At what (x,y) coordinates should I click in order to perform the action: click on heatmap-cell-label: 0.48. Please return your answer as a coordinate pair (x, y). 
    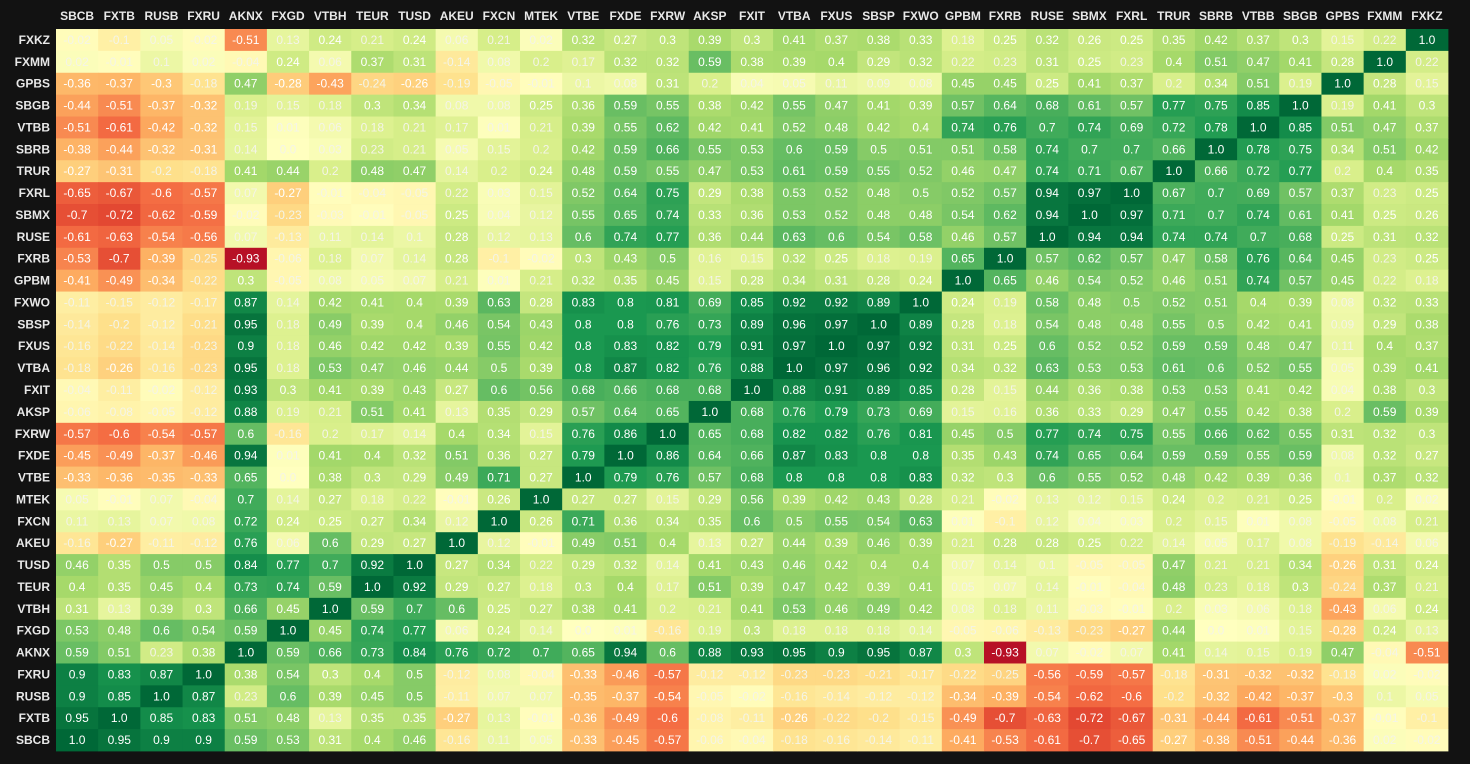
    Looking at the image, I should click on (1259, 346).